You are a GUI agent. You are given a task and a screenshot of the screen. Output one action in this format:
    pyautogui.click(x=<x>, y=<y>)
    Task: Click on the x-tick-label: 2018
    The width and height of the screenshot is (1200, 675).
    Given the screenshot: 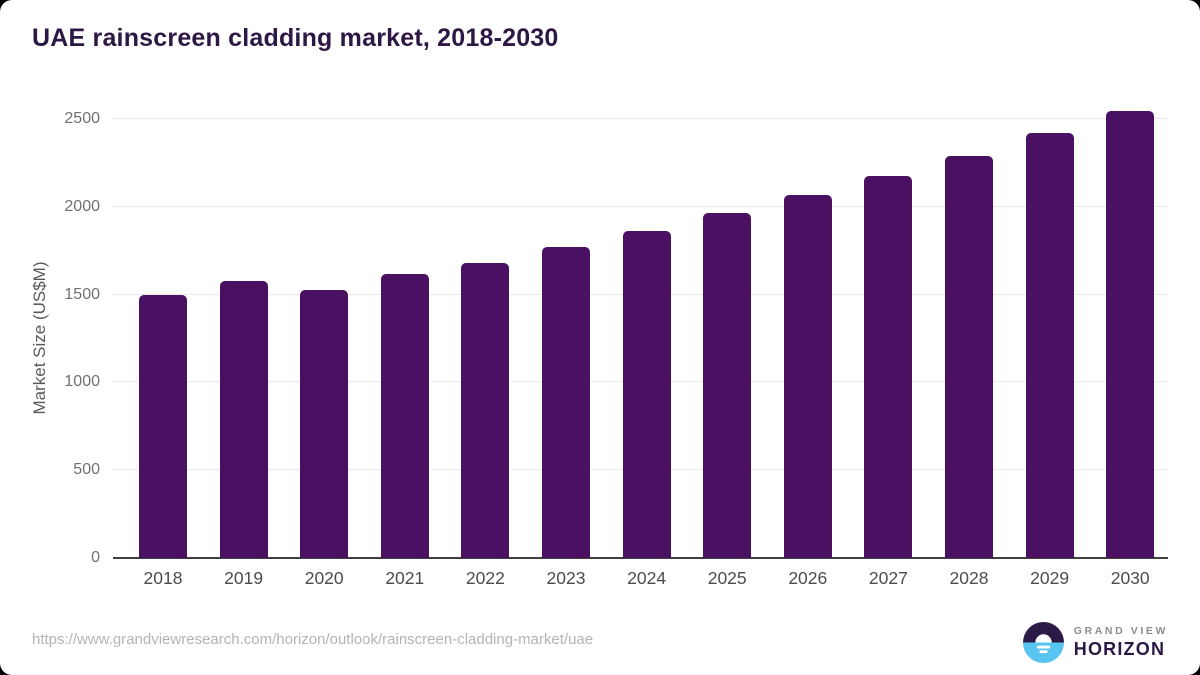 What is the action you would take?
    pyautogui.click(x=163, y=578)
    